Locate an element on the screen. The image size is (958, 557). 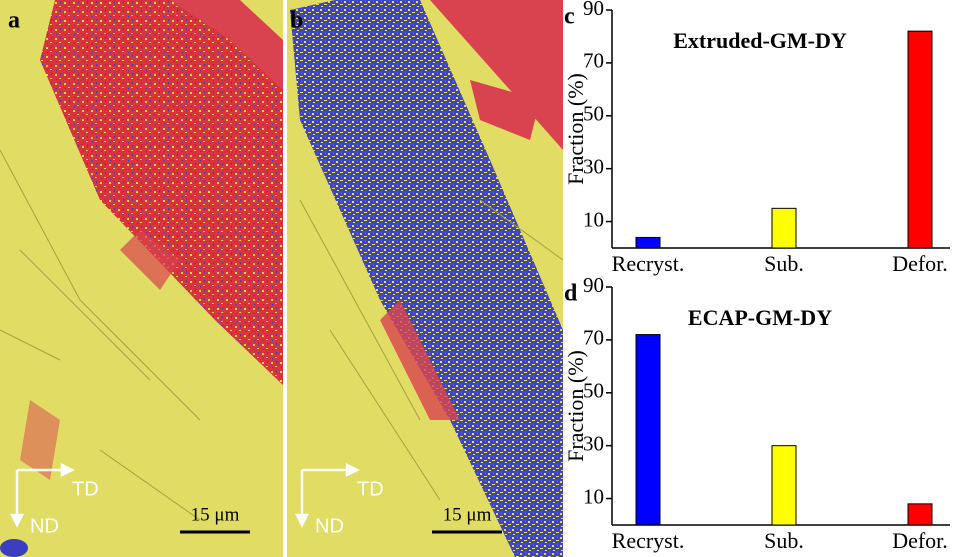
orientation-axes is located at coordinates (184, 495).